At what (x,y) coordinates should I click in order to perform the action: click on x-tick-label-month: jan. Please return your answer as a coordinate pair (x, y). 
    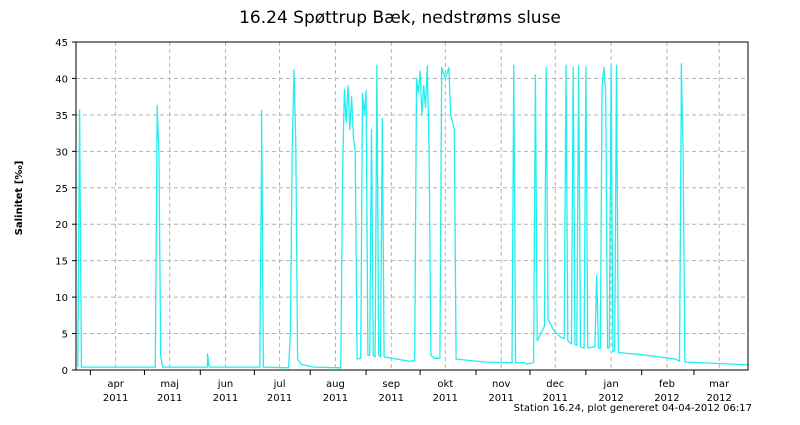
    Looking at the image, I should click on (610, 384).